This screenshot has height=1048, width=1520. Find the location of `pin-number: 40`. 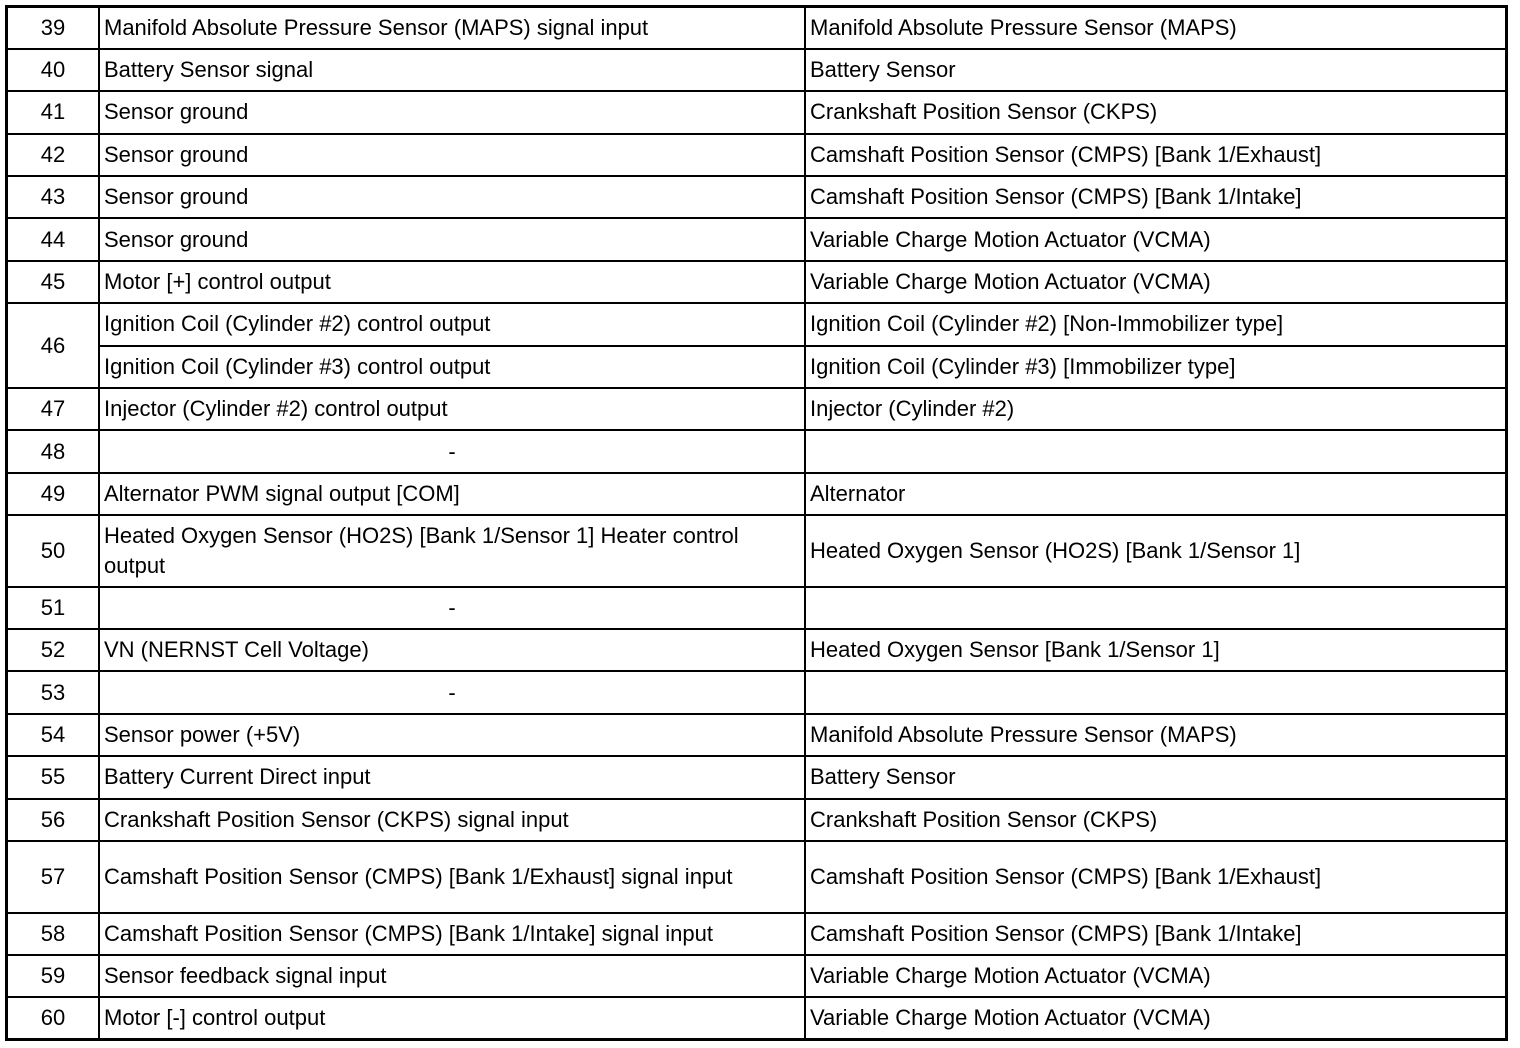

pin-number: 40 is located at coordinates (52, 70).